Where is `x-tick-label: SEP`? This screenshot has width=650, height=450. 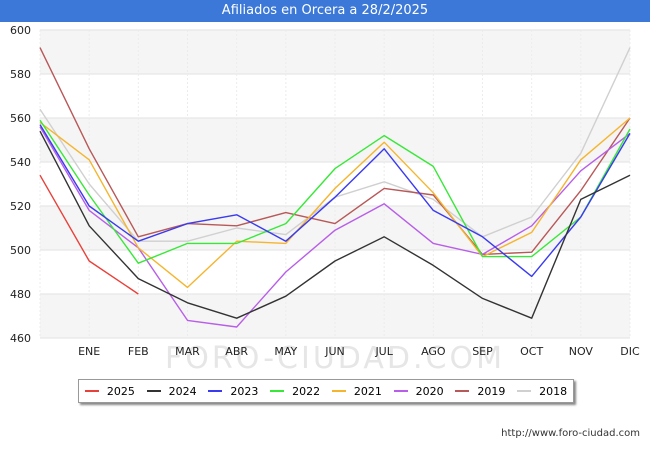 x-tick-label: SEP is located at coordinates (482, 351).